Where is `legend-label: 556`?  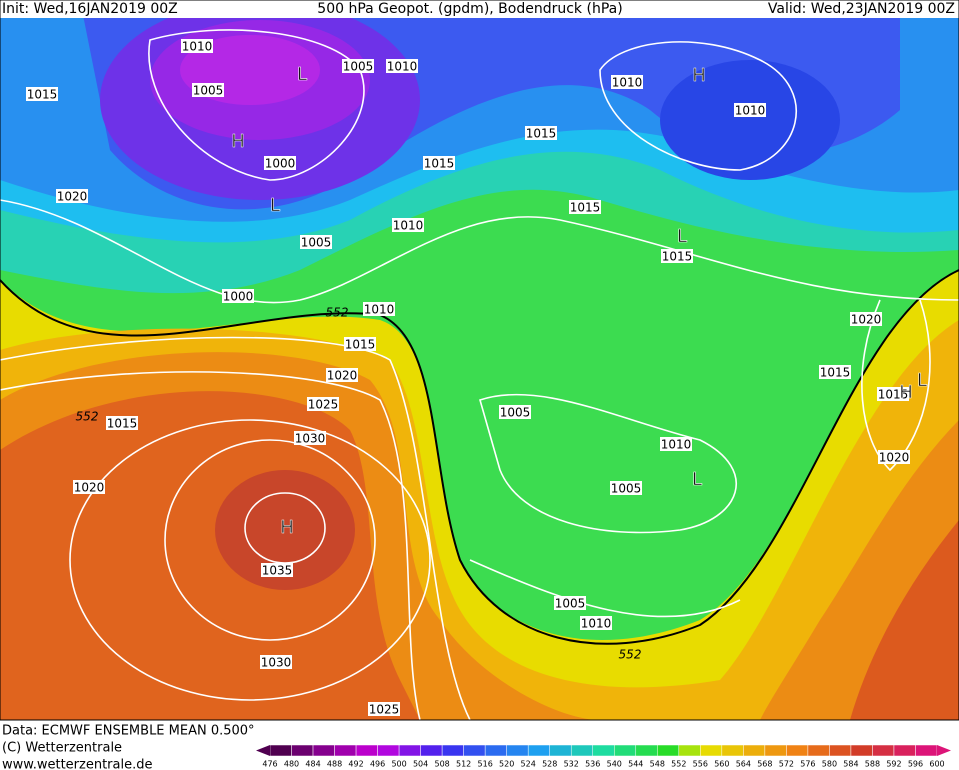 legend-label: 556 is located at coordinates (700, 764).